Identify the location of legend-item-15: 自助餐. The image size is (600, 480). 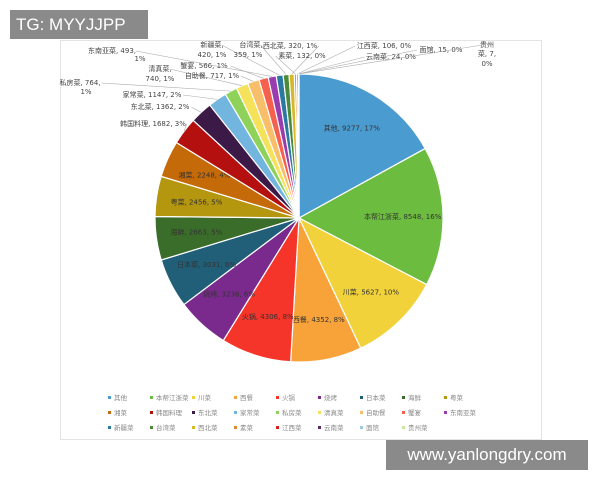
(381, 412).